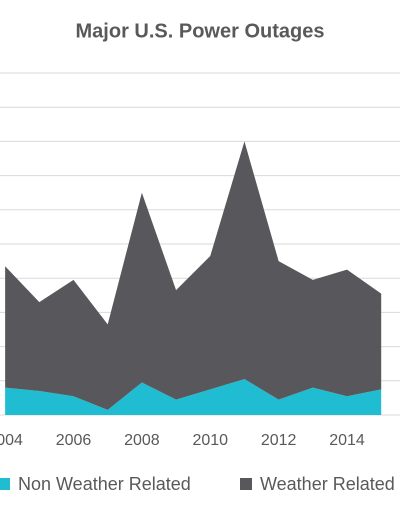  I want to click on legend-label: Non Weather Related, so click(104, 484).